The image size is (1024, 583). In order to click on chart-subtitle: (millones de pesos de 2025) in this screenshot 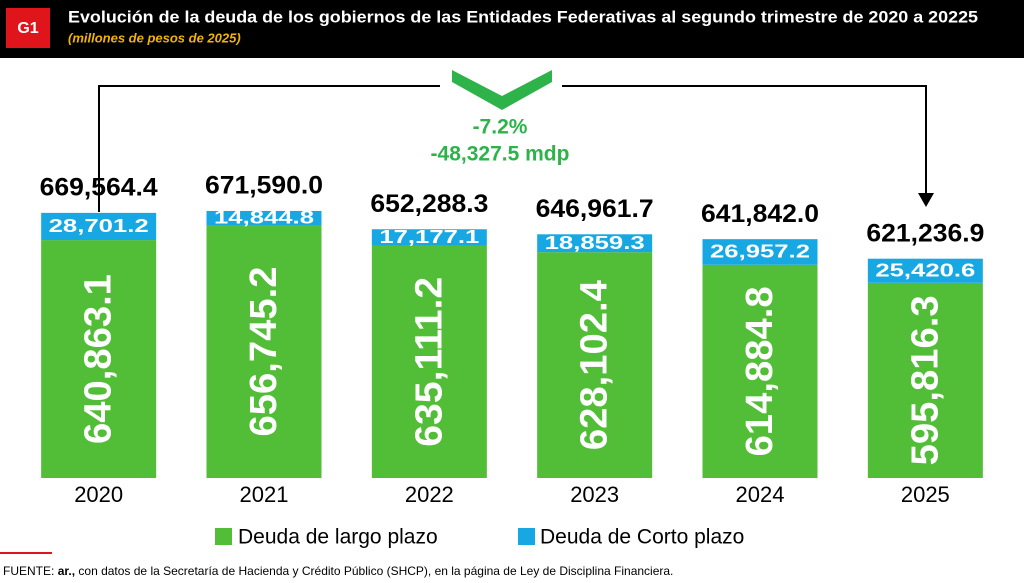, I will do `click(154, 37)`.